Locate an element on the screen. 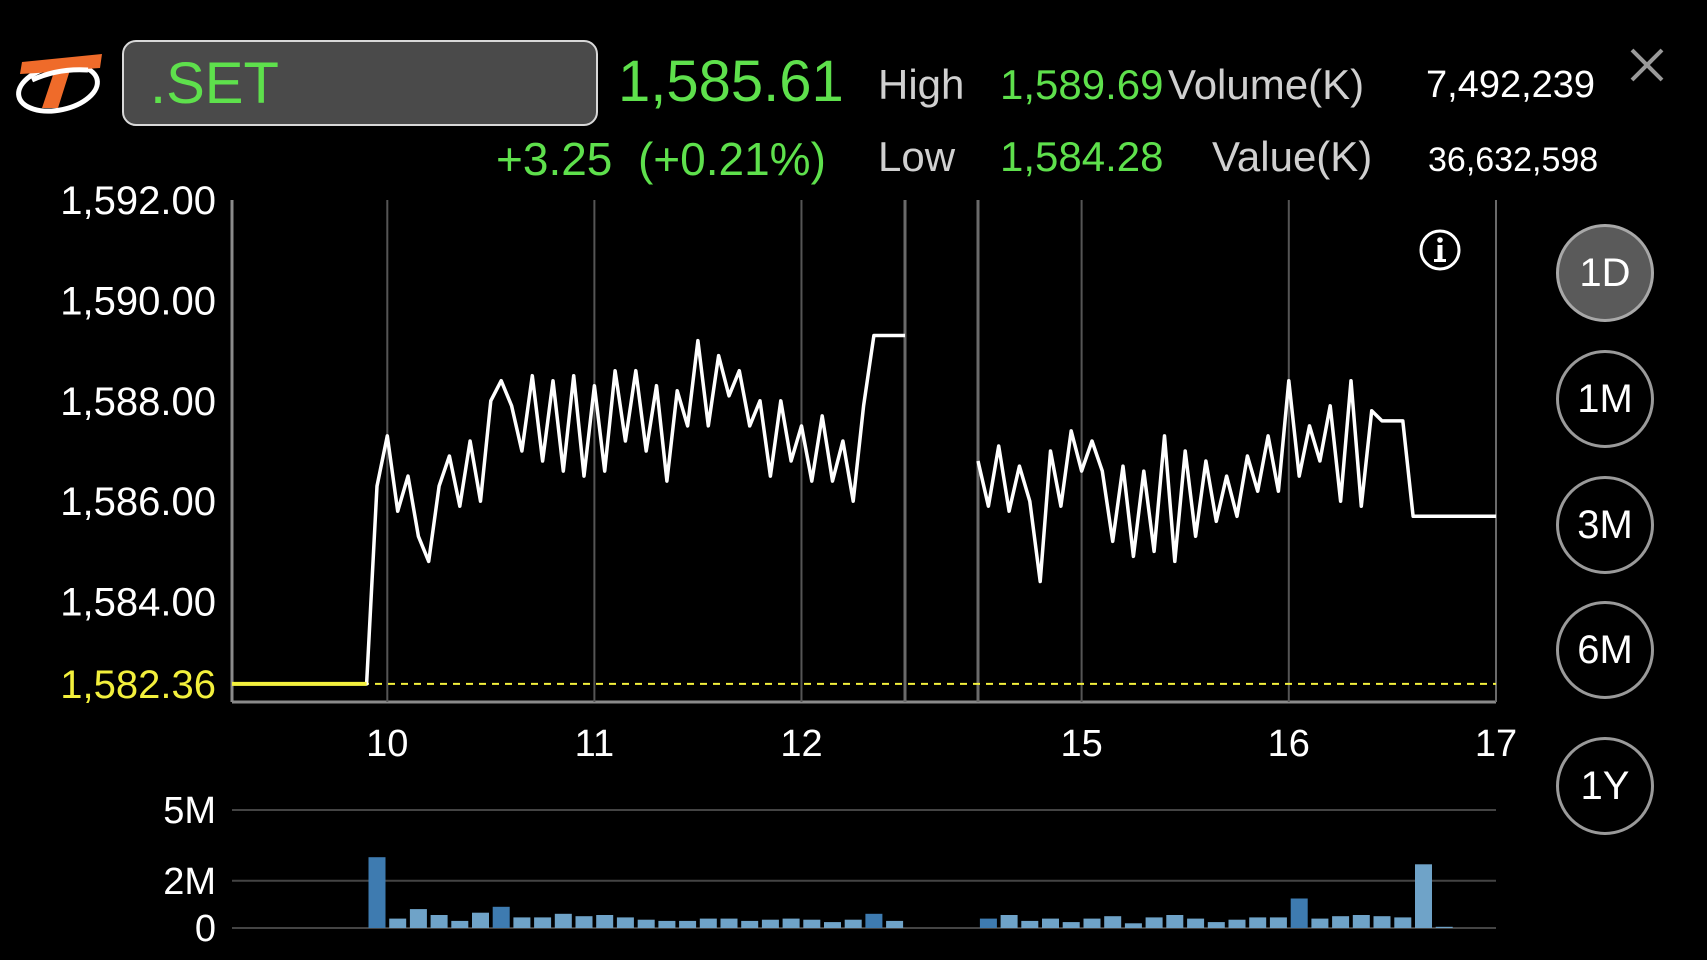  volume-y-tick-label: 2M is located at coordinates (189, 882).